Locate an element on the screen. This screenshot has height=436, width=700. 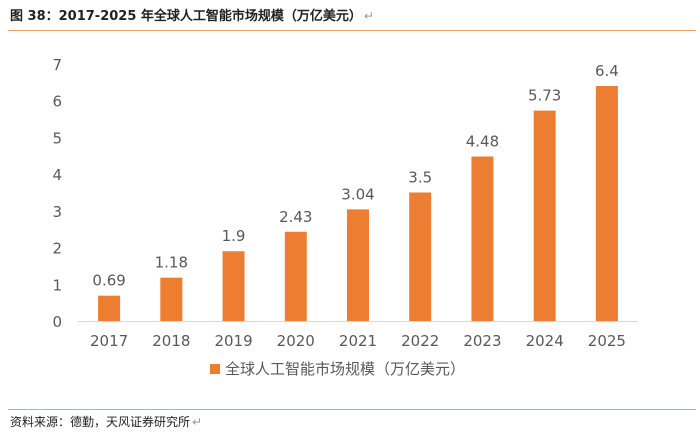
data-label: 6.4 is located at coordinates (607, 71).